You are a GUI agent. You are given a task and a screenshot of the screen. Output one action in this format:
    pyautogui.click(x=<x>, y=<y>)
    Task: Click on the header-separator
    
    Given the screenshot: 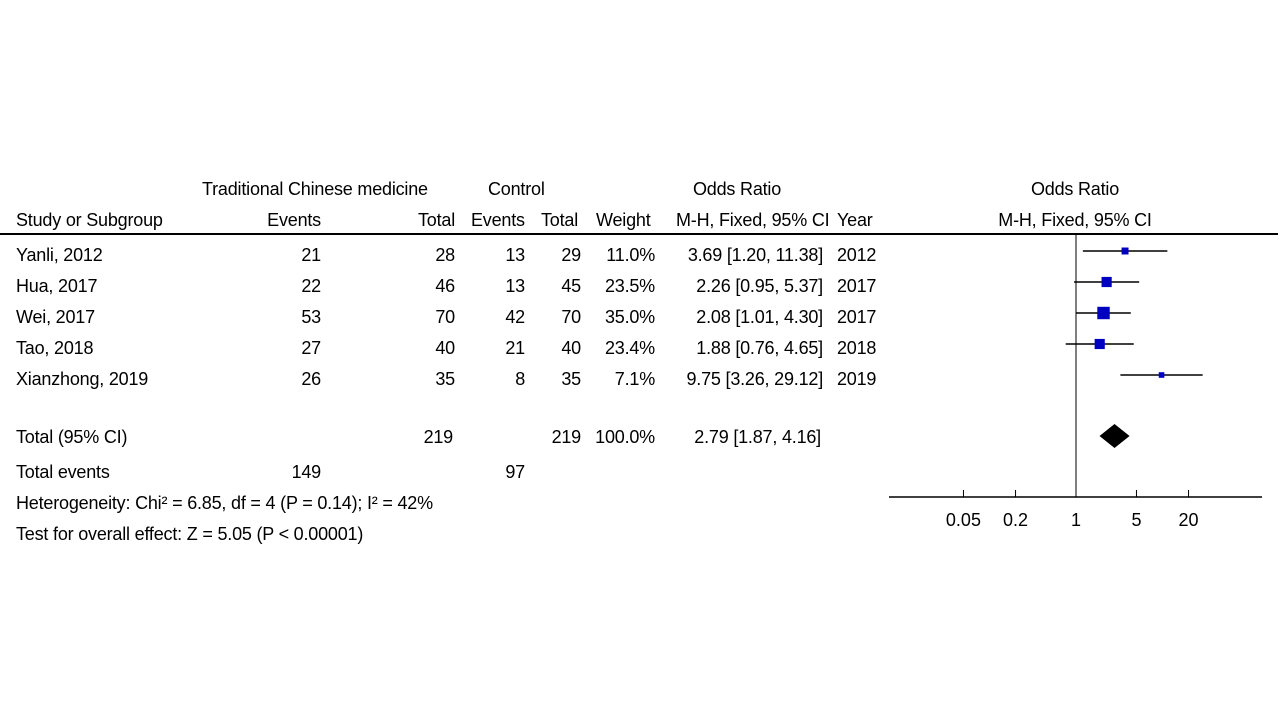 What is the action you would take?
    pyautogui.click(x=639, y=234)
    